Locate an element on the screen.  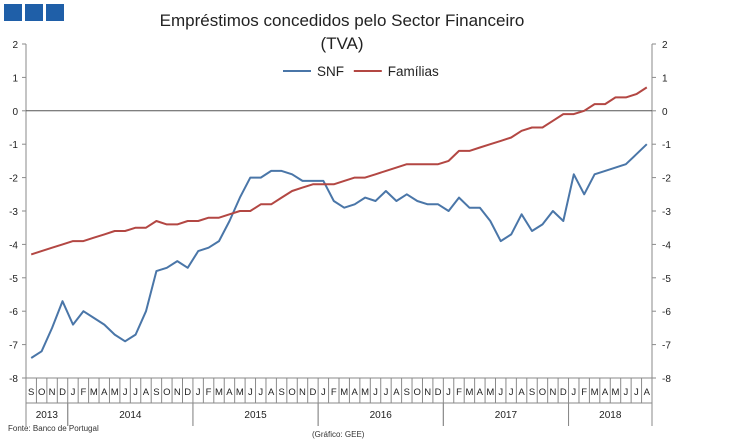
chart-subtitle: (TVA) is located at coordinates (341, 43).